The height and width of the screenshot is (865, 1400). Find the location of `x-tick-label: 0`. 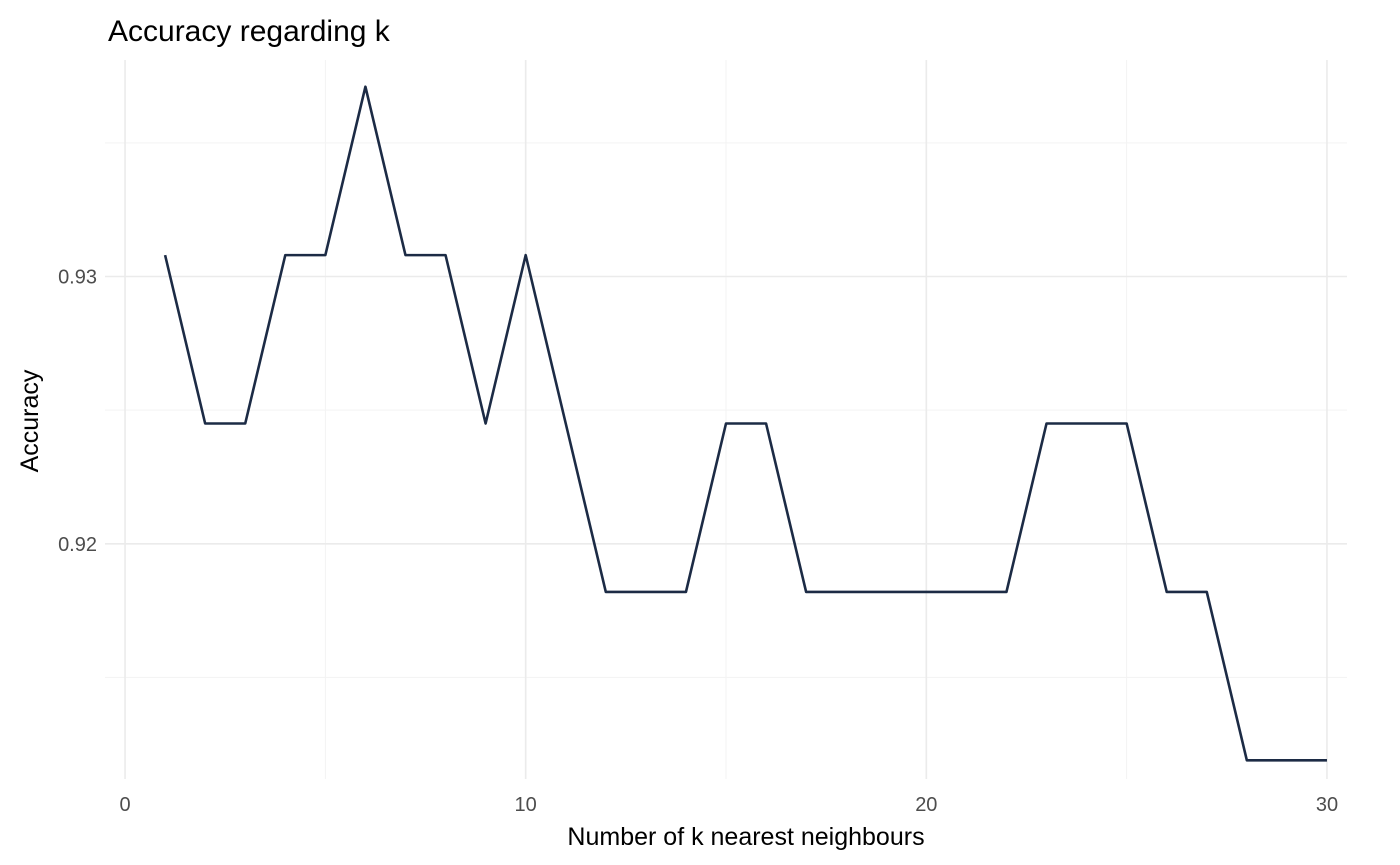

x-tick-label: 0 is located at coordinates (124, 805).